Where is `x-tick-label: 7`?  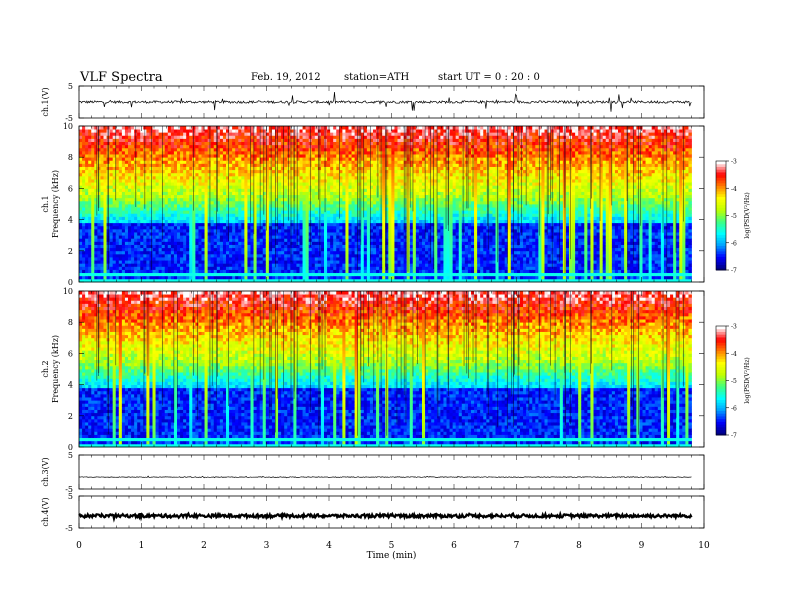 x-tick-label: 7 is located at coordinates (517, 546).